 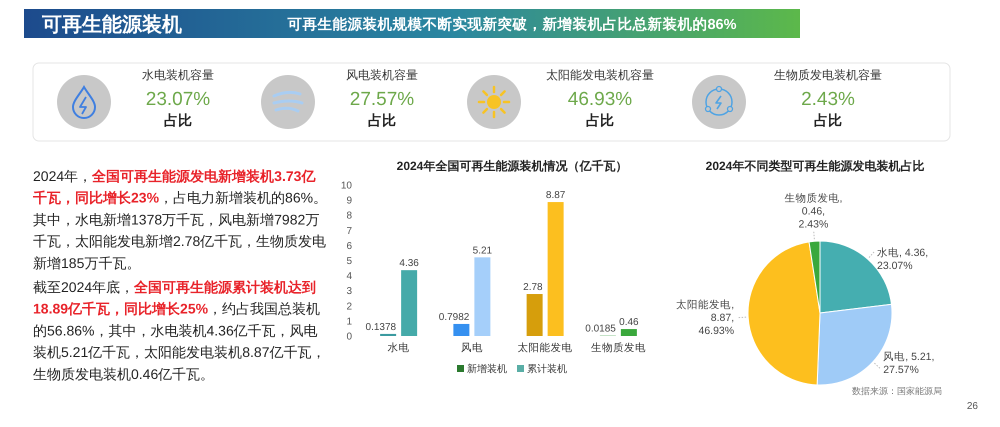 I want to click on text: 截至2024年底，, so click(x=83, y=287).